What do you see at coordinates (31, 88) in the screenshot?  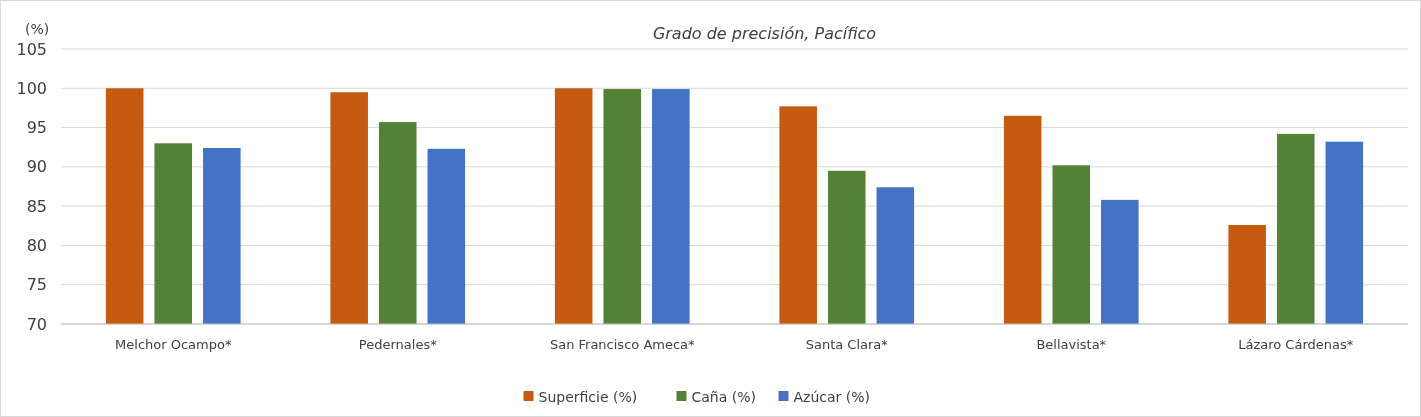 I see `y-tick-label: 100` at bounding box center [31, 88].